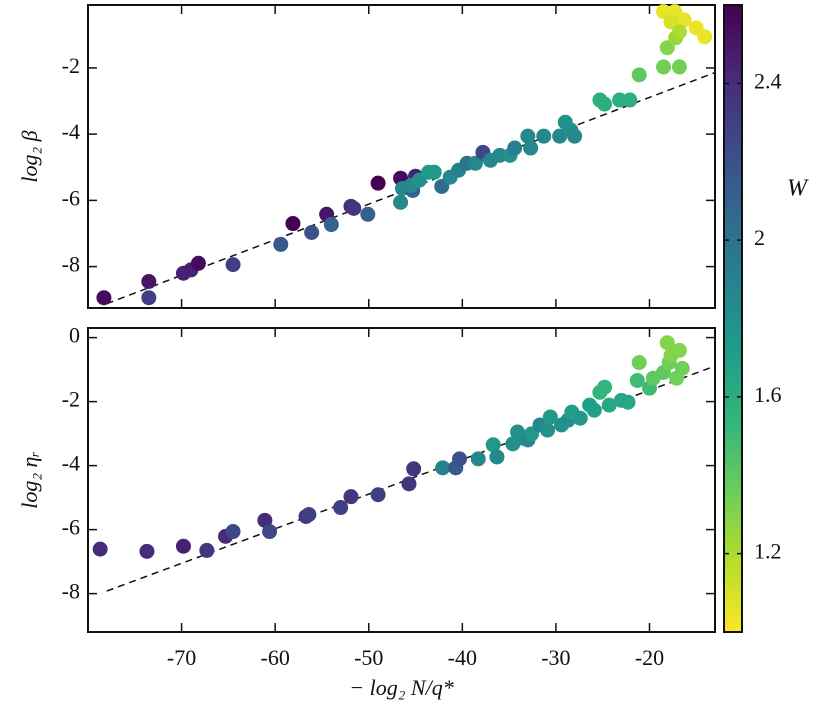 The height and width of the screenshot is (716, 822). What do you see at coordinates (29, 480) in the screenshot?
I see `y-axis-label: log₂ ηᵣ` at bounding box center [29, 480].